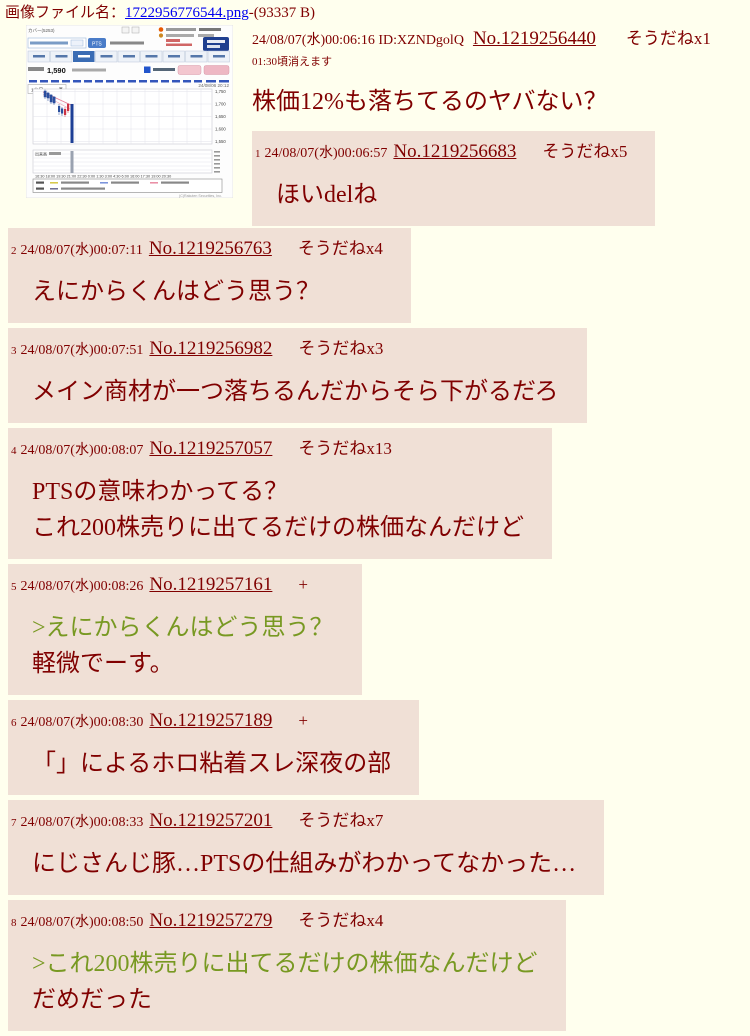  I want to click on stock-chart-image: カバー(5253) PTS, so click(129, 111).